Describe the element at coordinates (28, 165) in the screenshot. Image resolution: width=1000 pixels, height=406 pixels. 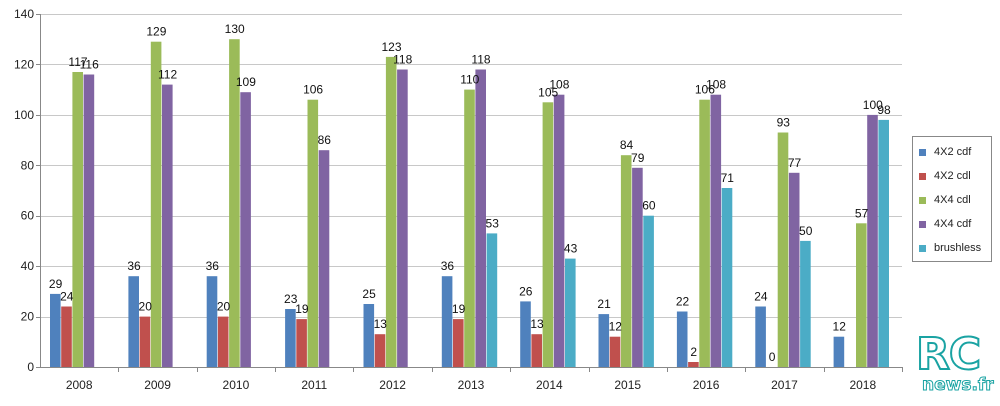
I see `y-tick-label: 80` at that location.